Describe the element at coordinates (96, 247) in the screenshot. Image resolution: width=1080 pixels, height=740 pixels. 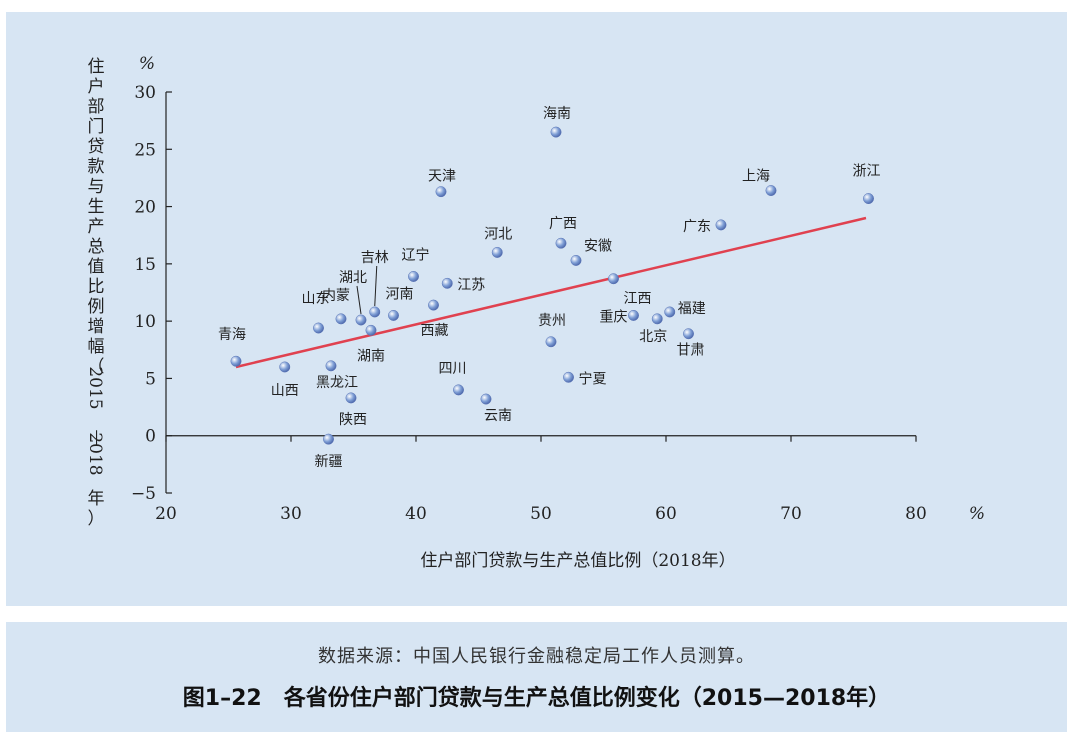
I see `y-axis-label-part: 总` at that location.